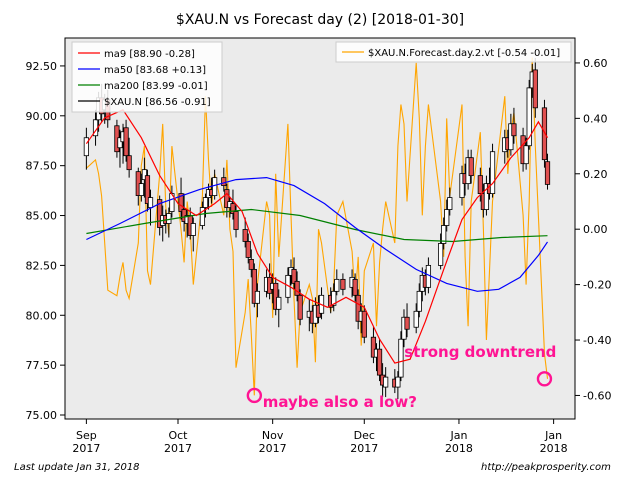 Image resolution: width=640 pixels, height=480 pixels. I want to click on x-tick-label: Oct, so click(178, 435).